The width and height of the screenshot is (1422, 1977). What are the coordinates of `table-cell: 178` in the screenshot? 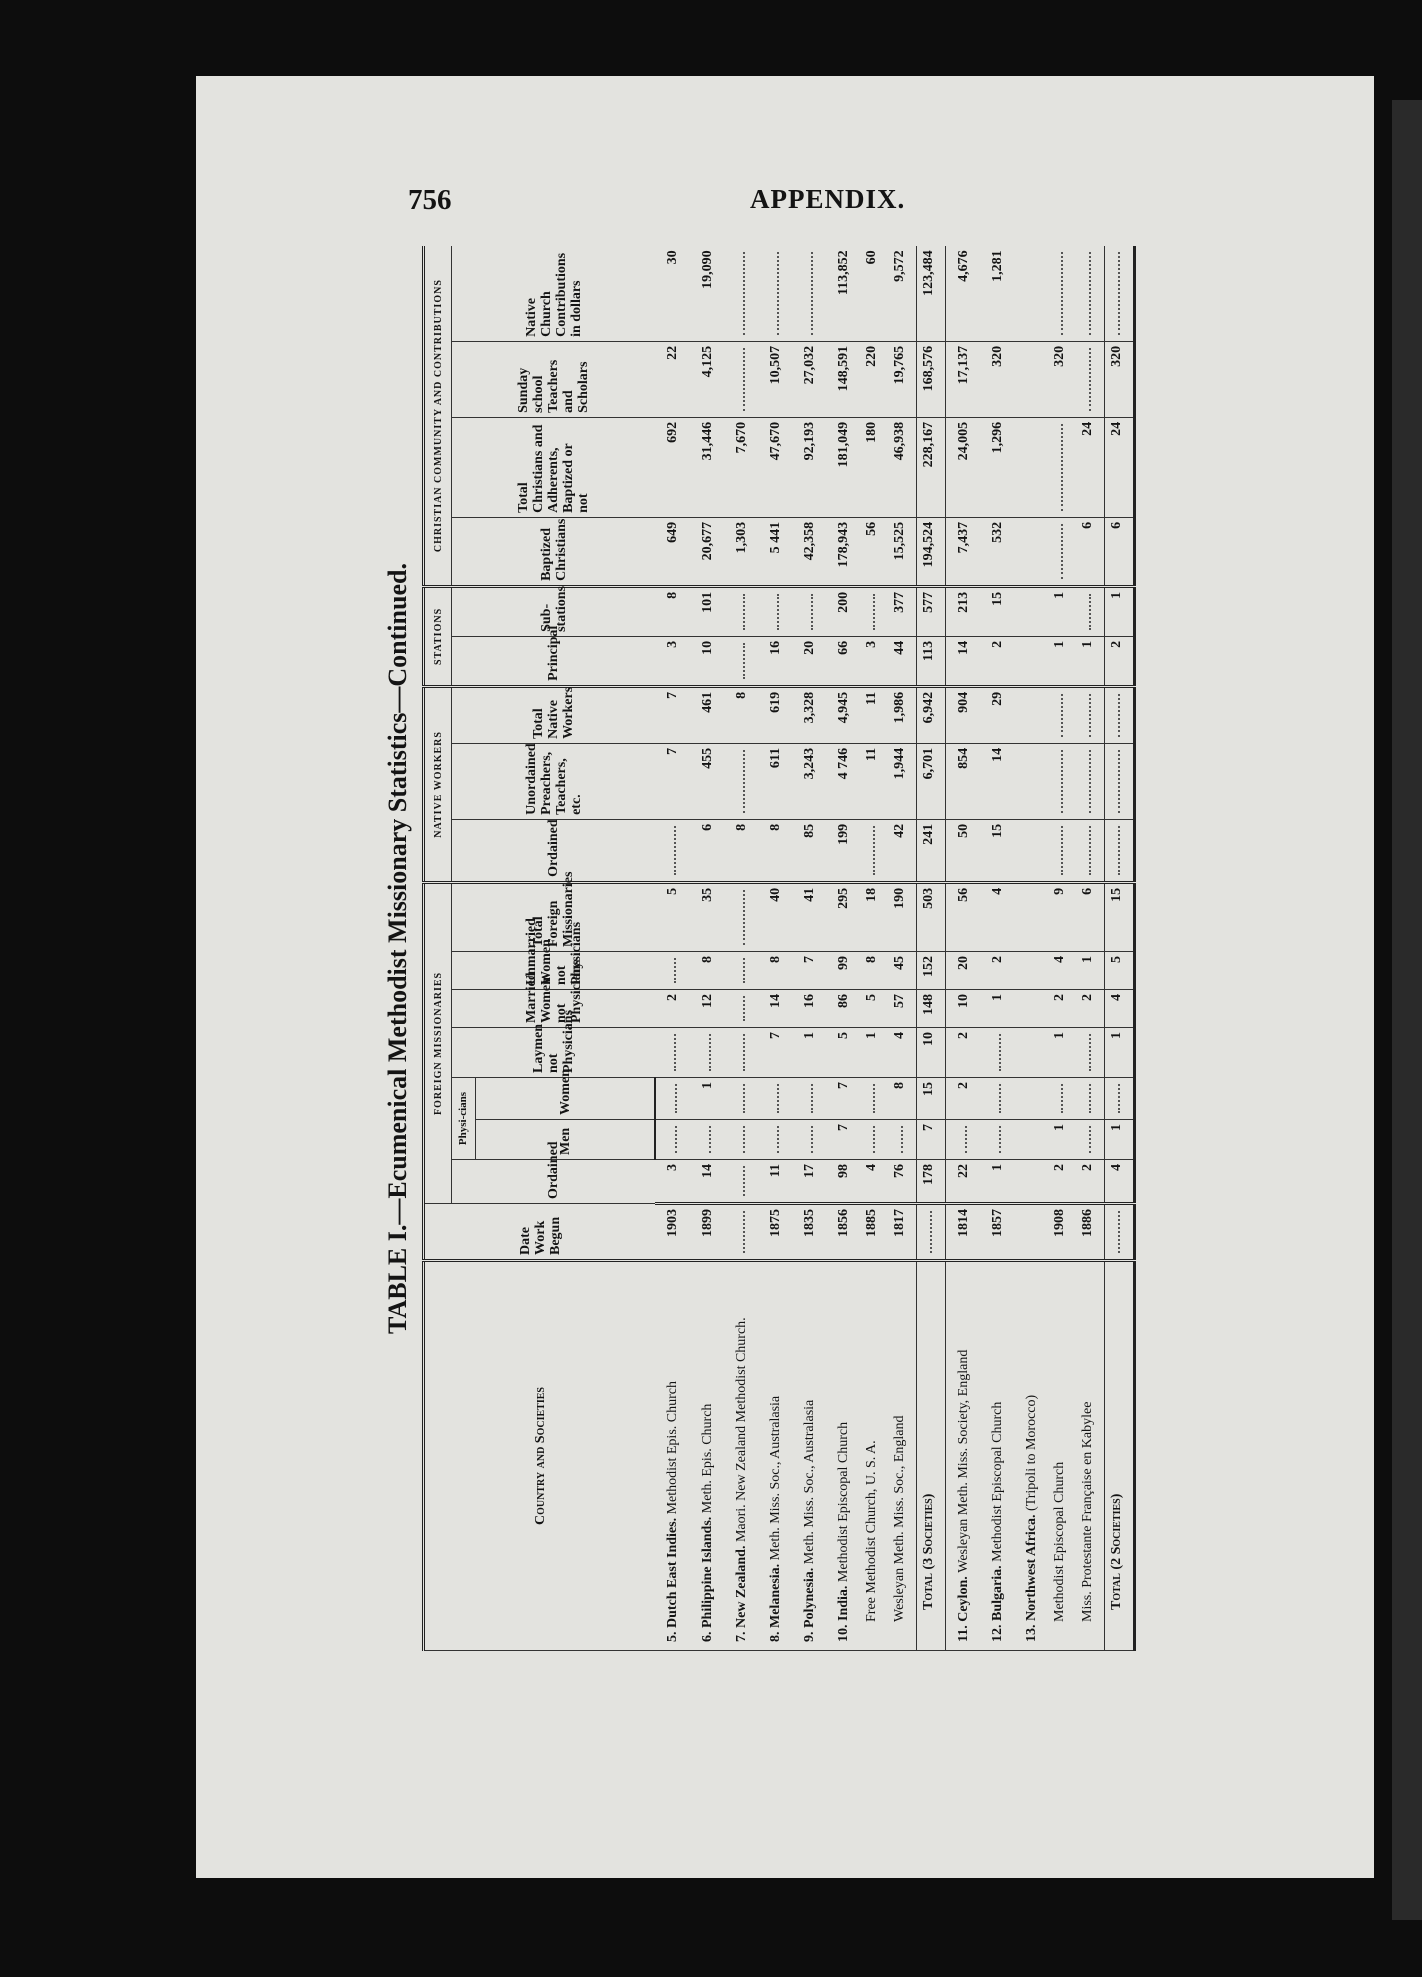 It's located at (931, 1181).